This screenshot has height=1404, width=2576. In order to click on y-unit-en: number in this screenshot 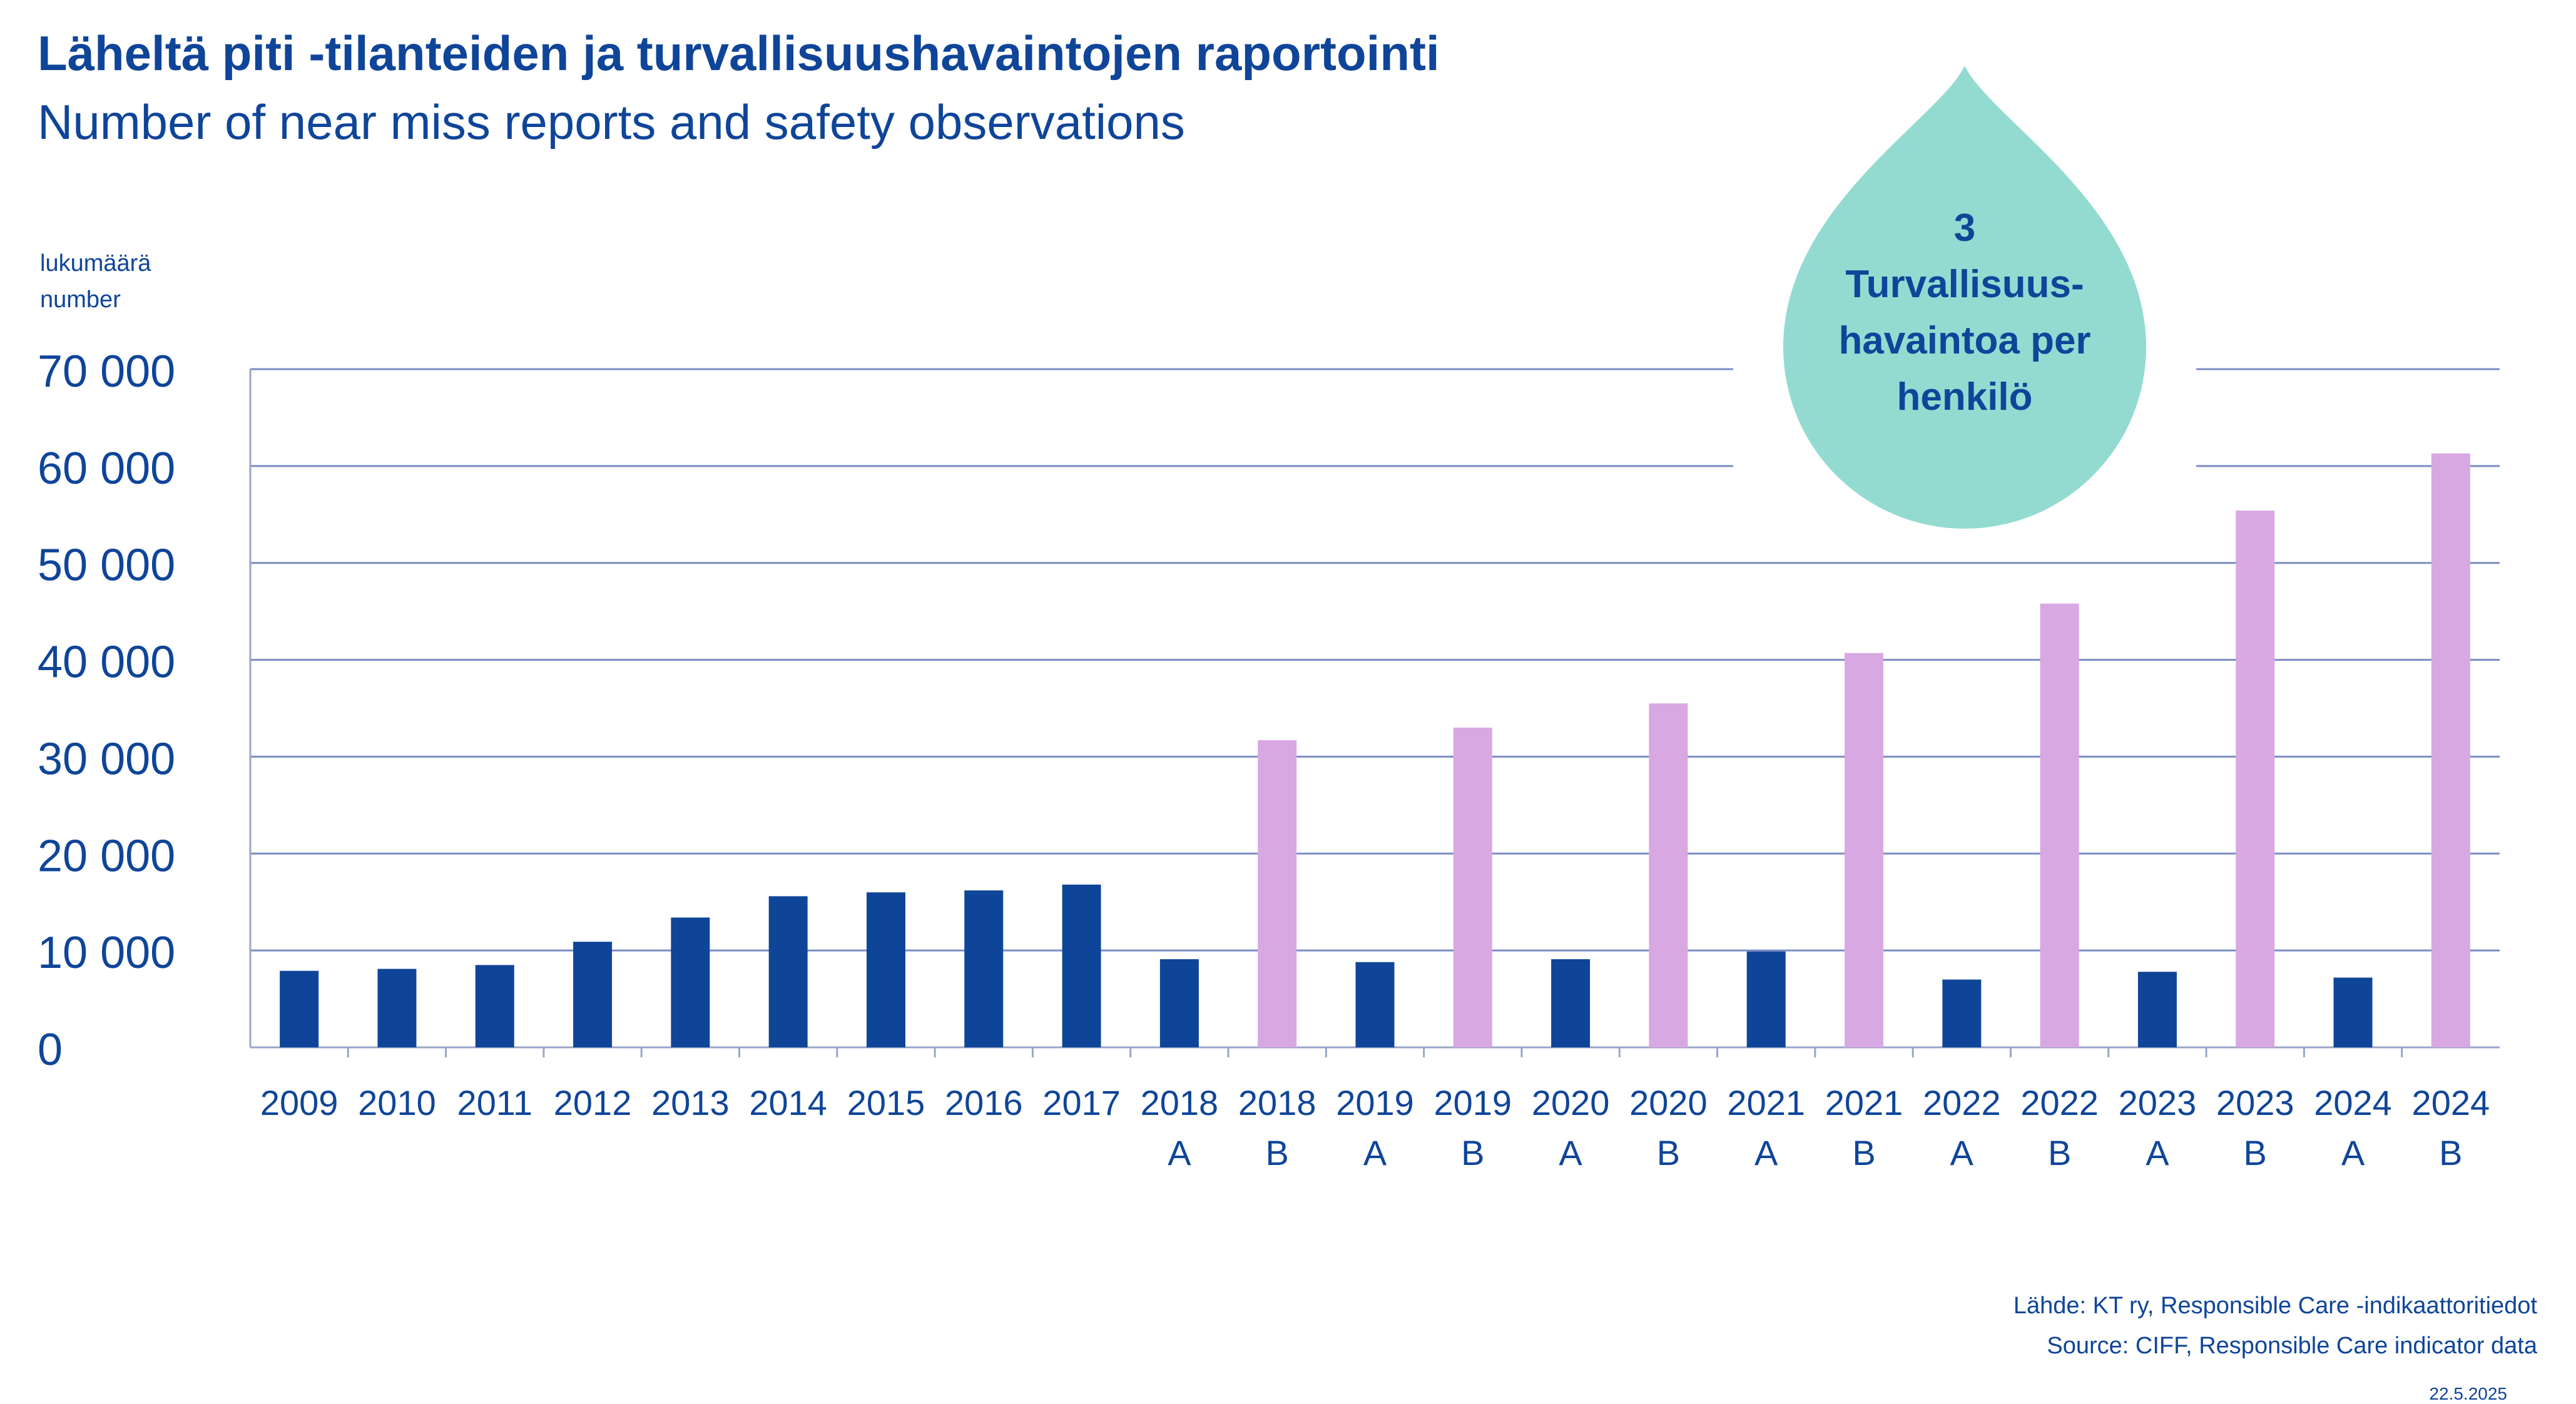, I will do `click(80, 300)`.